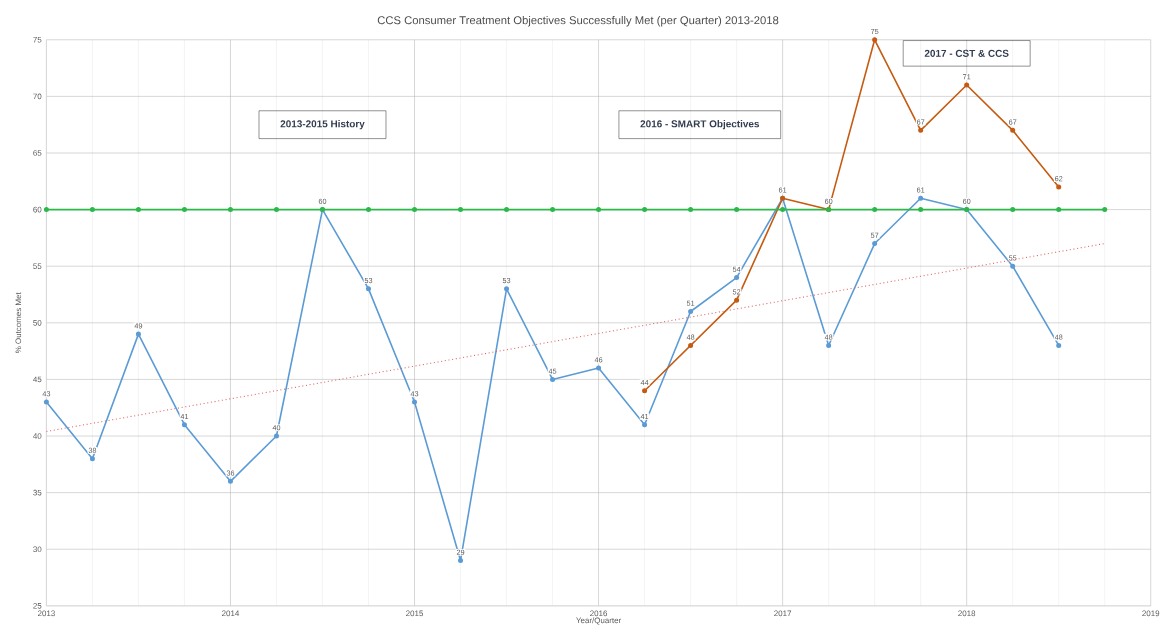 This screenshot has width=1164, height=635. I want to click on annotation: 2013-2015 History, so click(322, 125).